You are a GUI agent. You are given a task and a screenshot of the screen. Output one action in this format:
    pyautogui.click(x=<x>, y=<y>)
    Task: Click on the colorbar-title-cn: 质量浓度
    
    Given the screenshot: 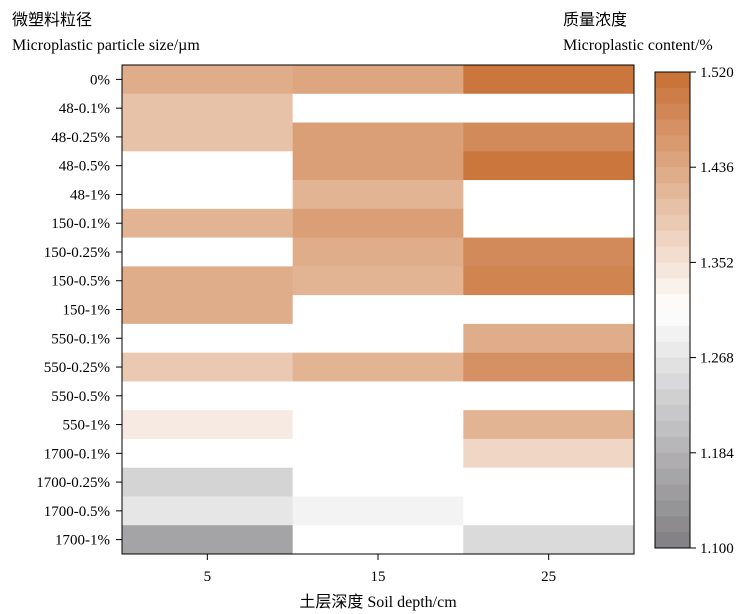 What is the action you would take?
    pyautogui.click(x=595, y=20)
    